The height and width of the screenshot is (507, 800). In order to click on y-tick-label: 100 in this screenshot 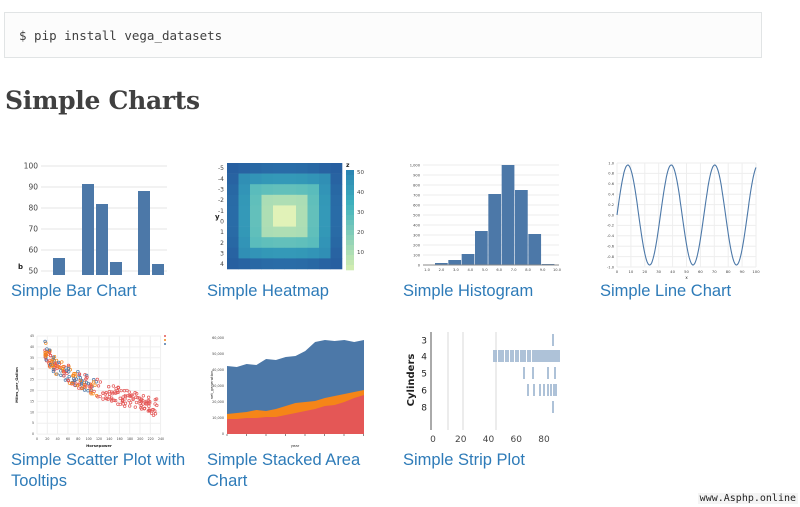, I will do `click(31, 166)`.